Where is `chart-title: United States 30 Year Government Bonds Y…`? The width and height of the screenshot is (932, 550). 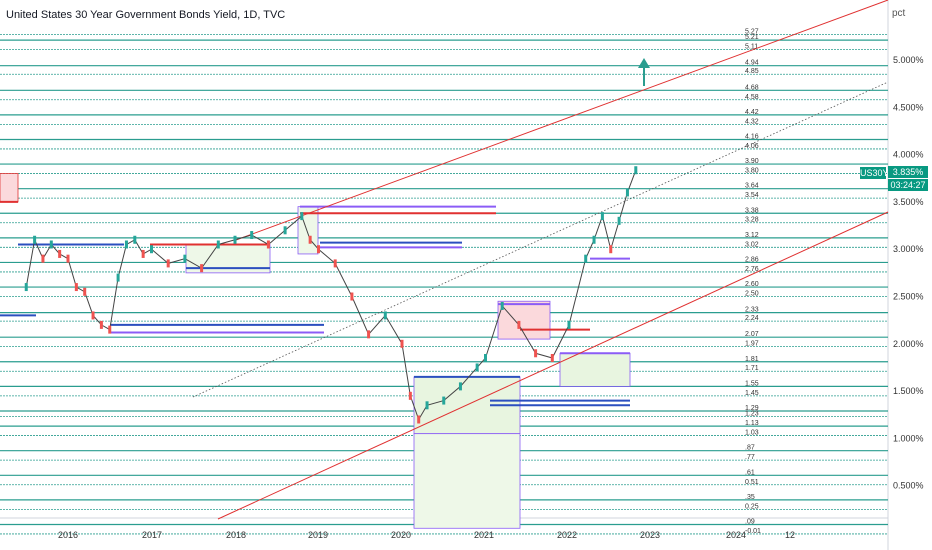
chart-title: United States 30 Year Government Bonds Y… is located at coordinates (146, 15).